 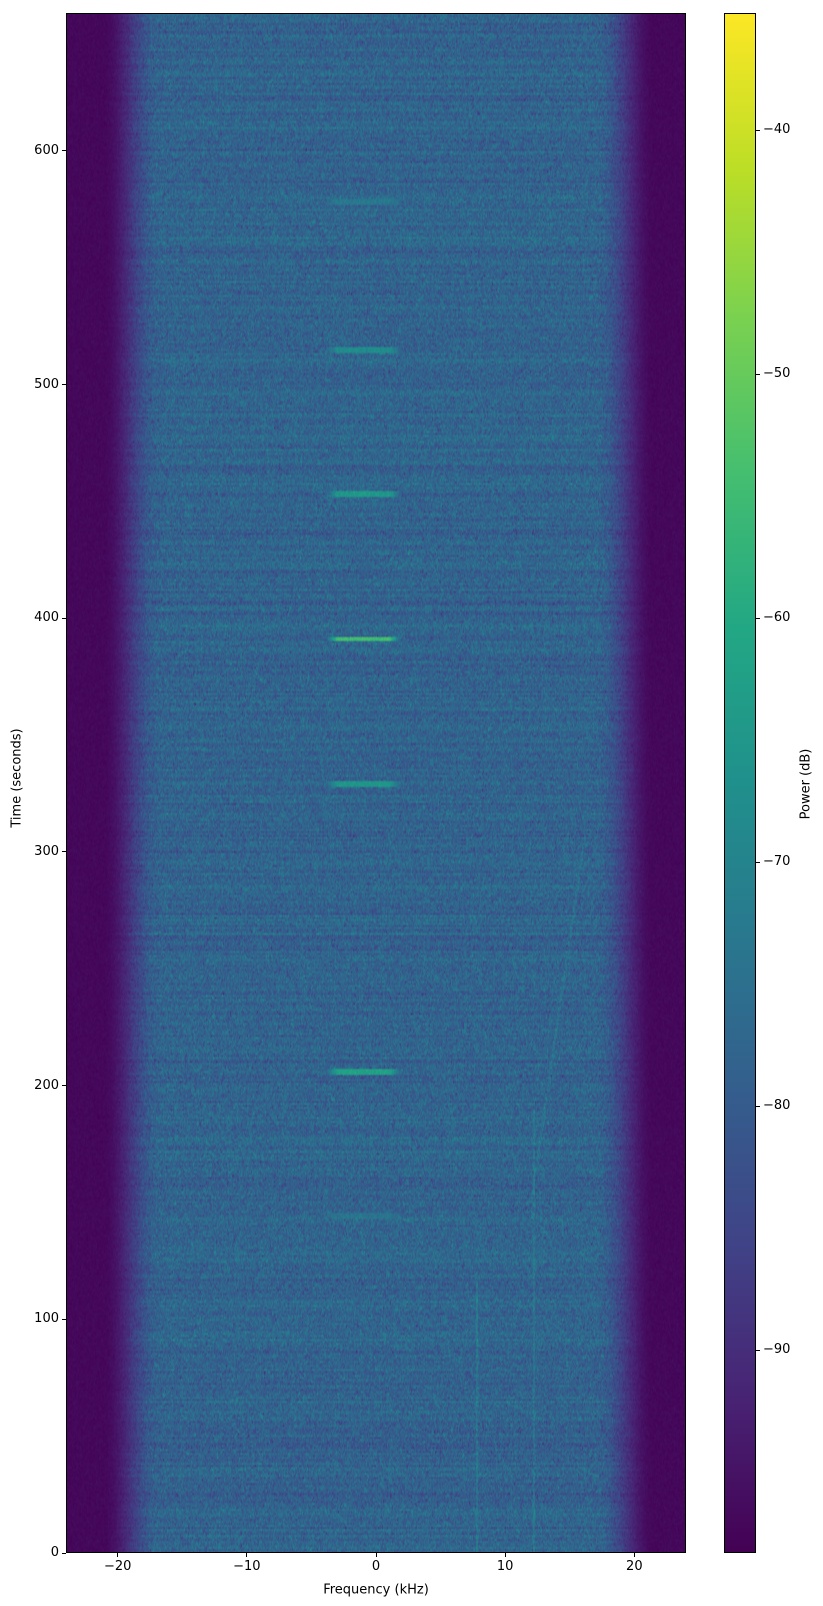 I want to click on colorbar-tick-label: −40, so click(x=777, y=130).